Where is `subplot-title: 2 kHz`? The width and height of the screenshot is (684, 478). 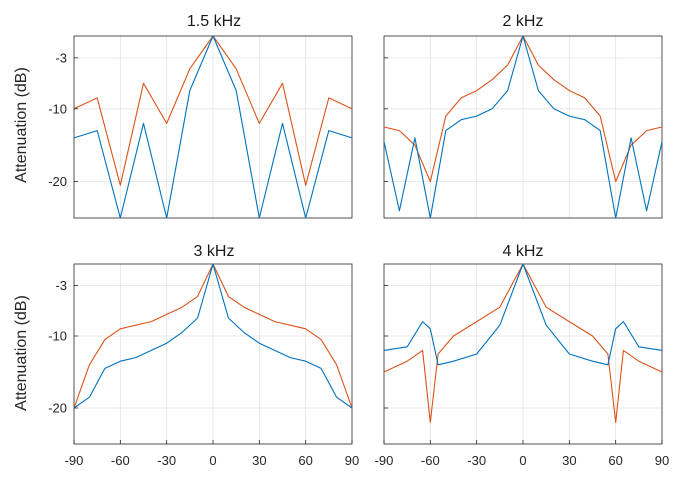 subplot-title: 2 kHz is located at coordinates (523, 21).